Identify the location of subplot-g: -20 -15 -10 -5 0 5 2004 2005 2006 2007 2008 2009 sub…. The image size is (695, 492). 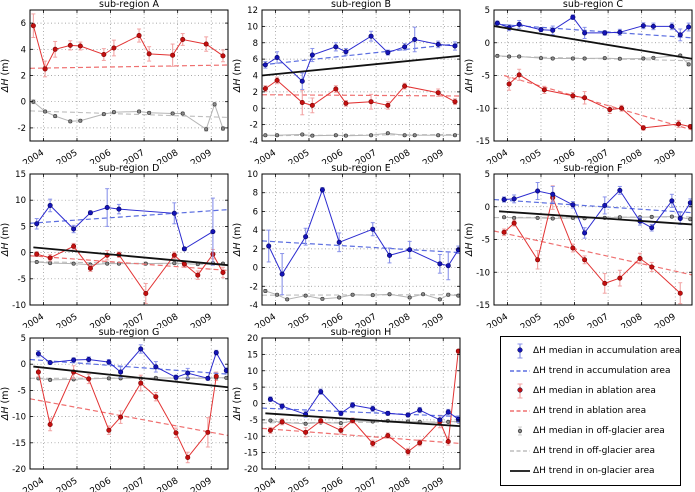
(116, 409).